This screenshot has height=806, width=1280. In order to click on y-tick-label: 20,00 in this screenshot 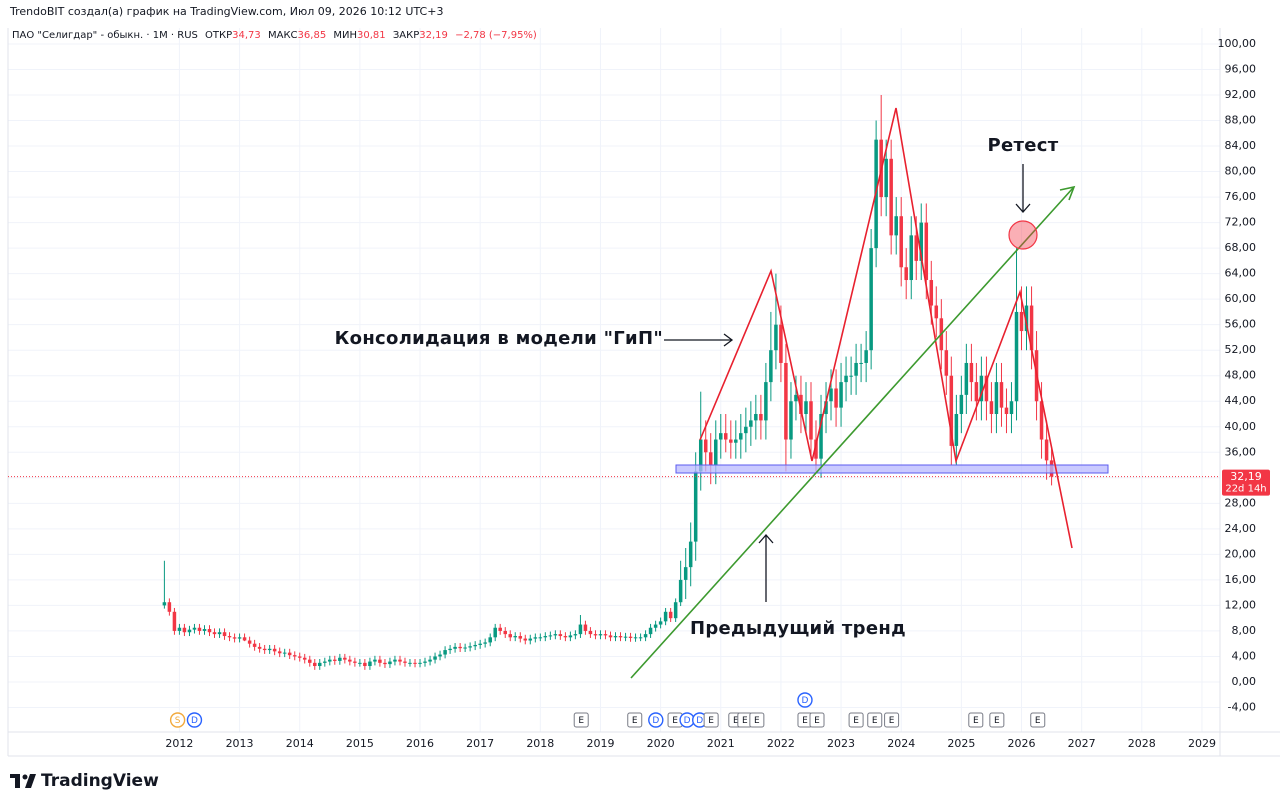, I will do `click(1241, 553)`.